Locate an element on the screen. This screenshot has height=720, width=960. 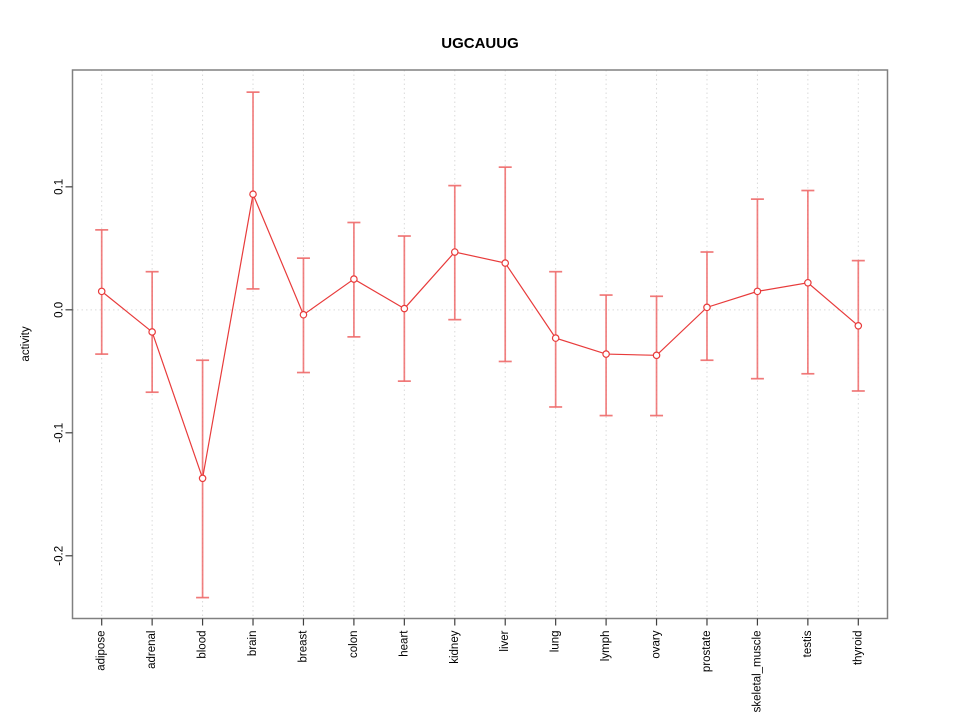
x-tick-label: thyroid is located at coordinates (858, 648).